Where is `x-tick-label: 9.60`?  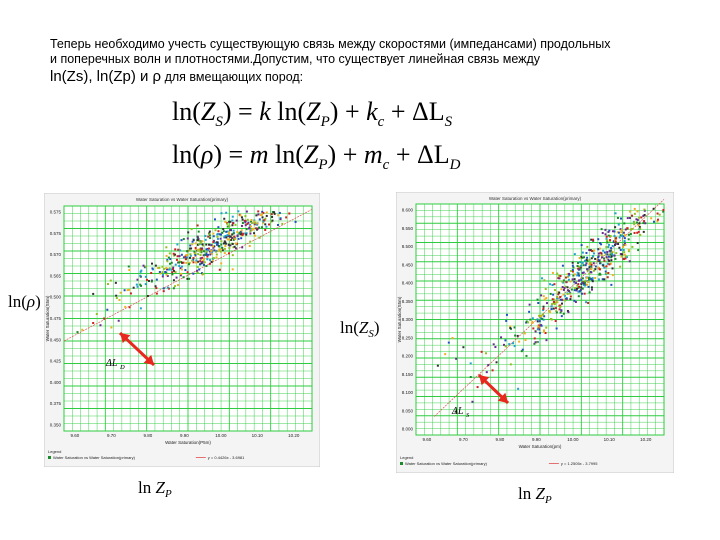
x-tick-label: 9.60 is located at coordinates (427, 439).